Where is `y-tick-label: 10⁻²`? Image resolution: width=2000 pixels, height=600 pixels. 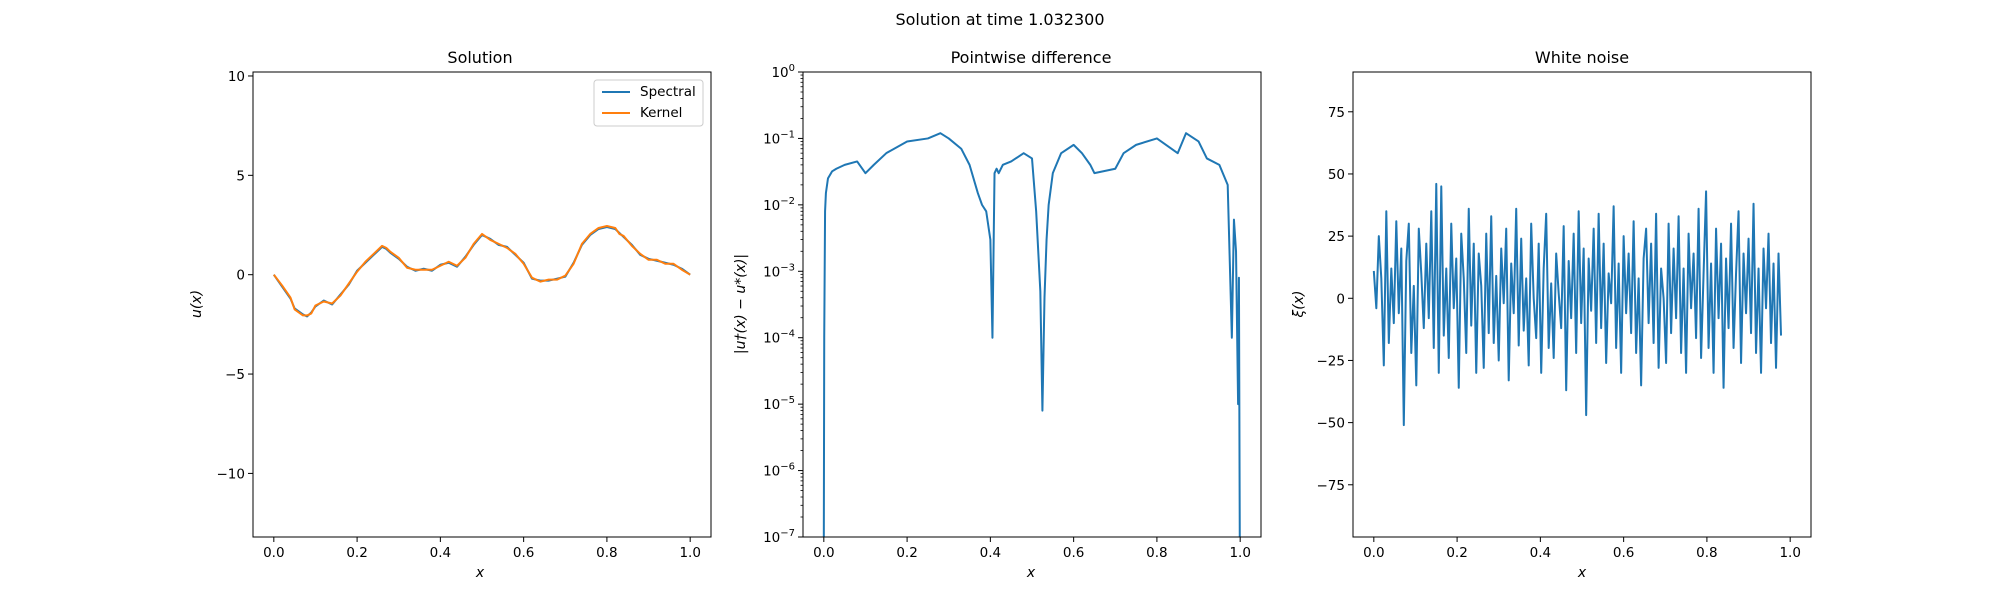
y-tick-label: 10⁻² is located at coordinates (779, 205).